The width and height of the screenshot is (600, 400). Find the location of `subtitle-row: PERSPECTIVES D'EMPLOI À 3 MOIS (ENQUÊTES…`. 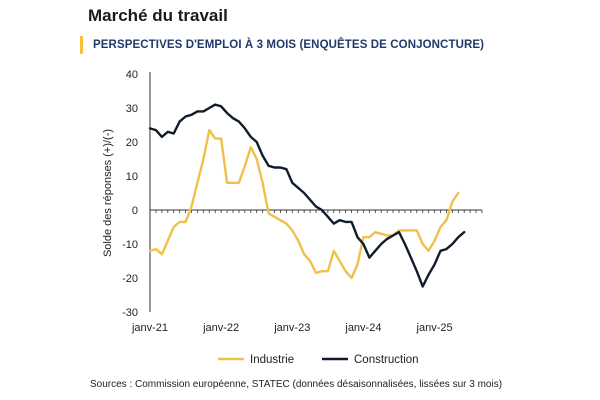

subtitle-row: PERSPECTIVES D'EMPLOI À 3 MOIS (ENQUÊTES… is located at coordinates (282, 45).